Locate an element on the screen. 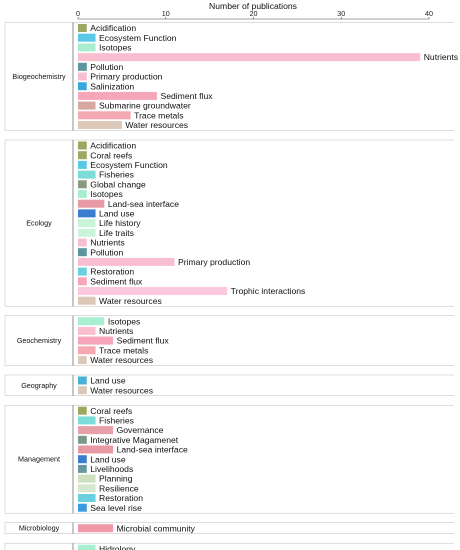 This screenshot has height=550, width=460. x-tick-label: 0 is located at coordinates (78, 13).